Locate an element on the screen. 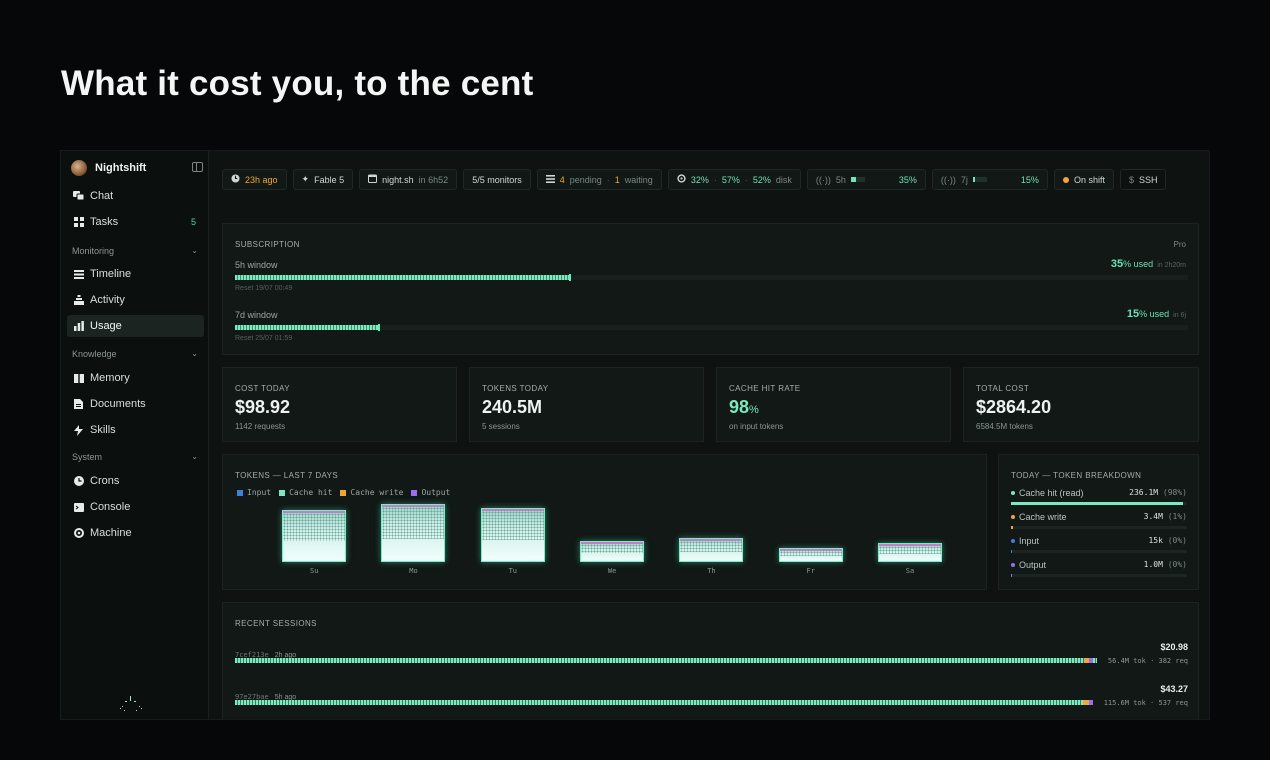  breakdown-name: Cache hit (read) is located at coordinates (1099, 493).